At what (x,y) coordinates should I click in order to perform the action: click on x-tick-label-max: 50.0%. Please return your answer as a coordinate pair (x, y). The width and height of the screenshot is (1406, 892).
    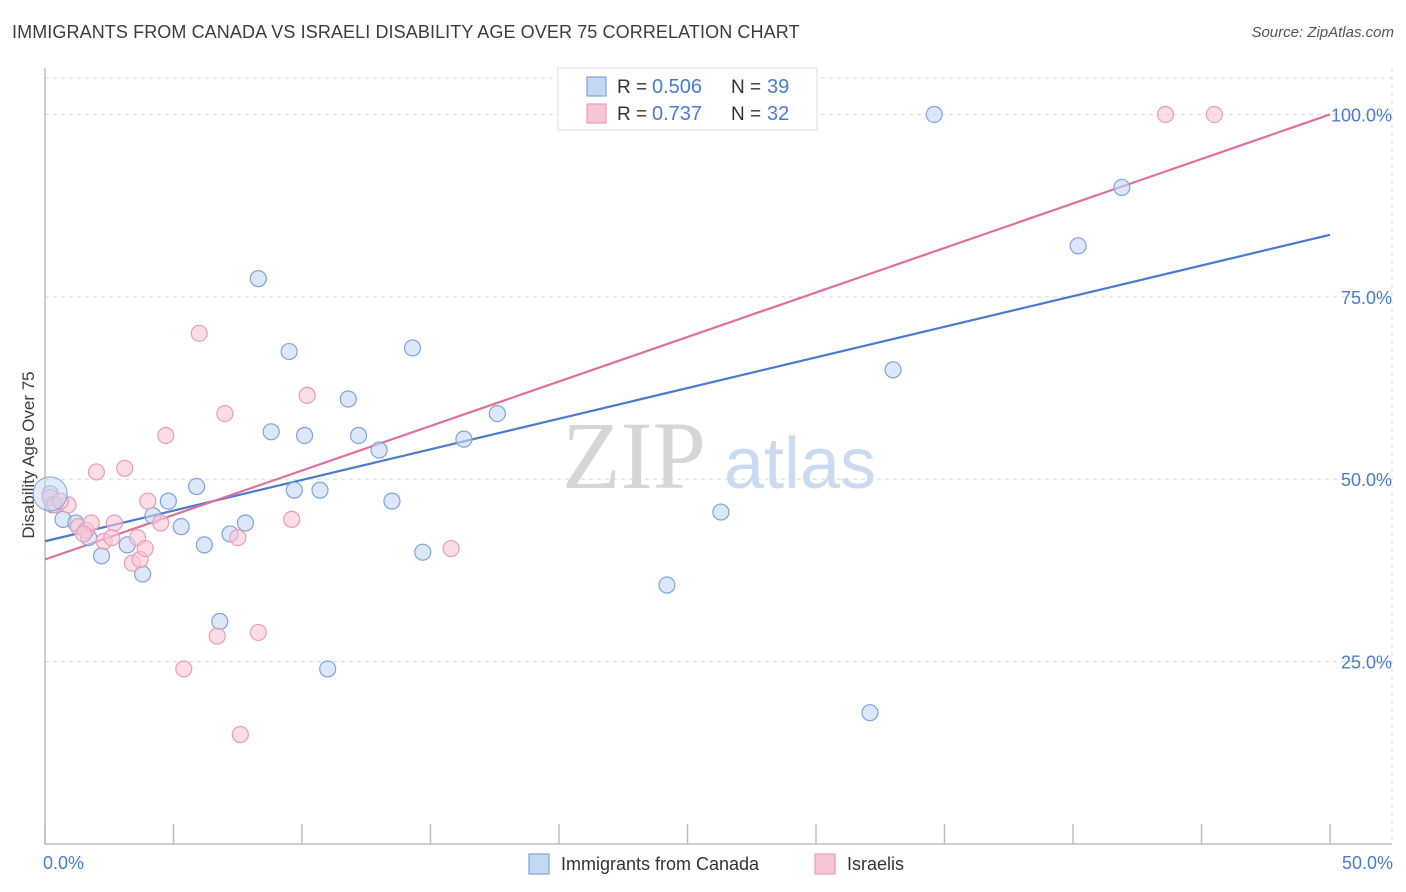
    Looking at the image, I should click on (1367, 863).